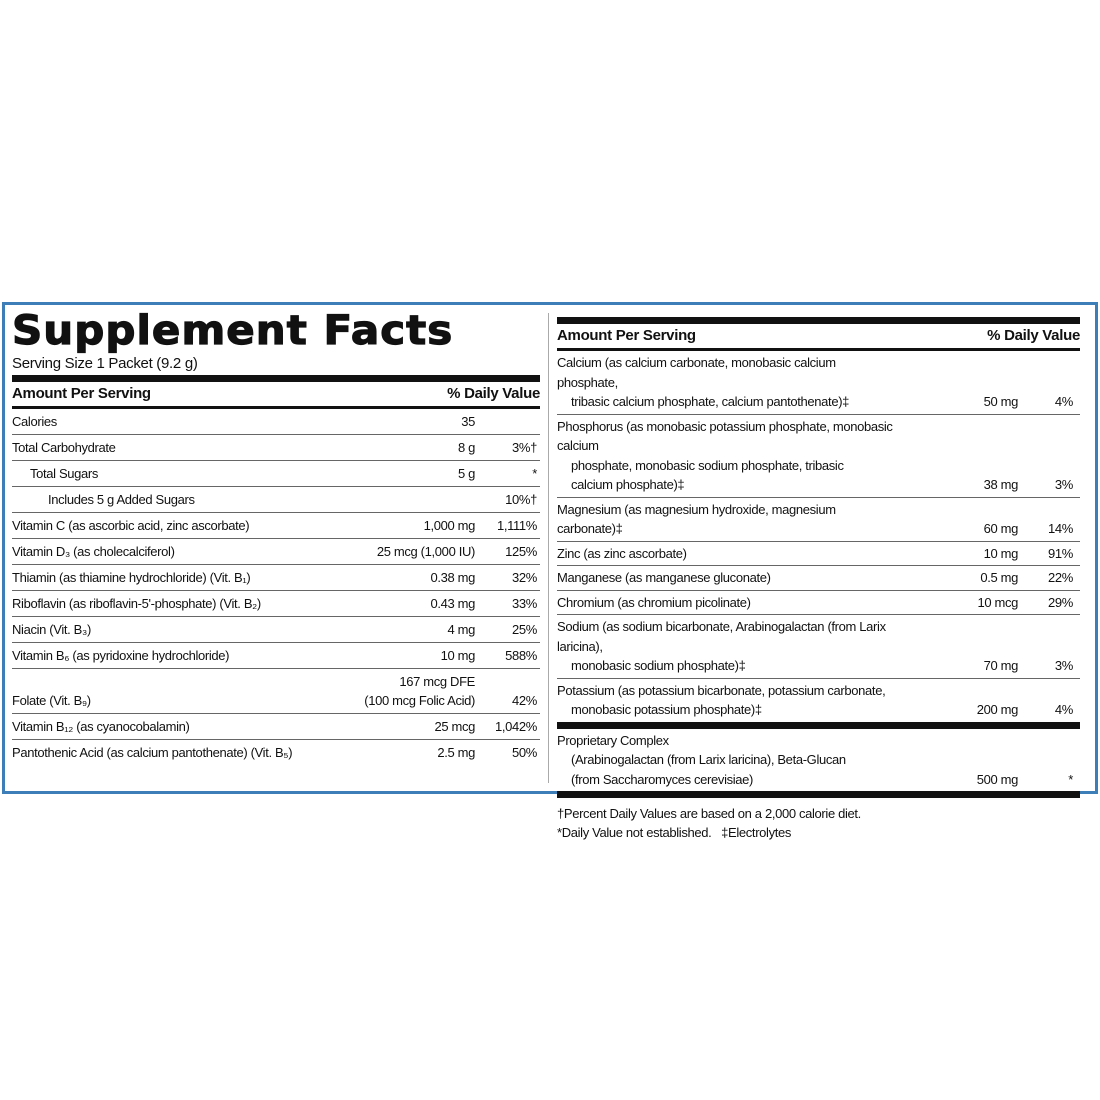 The height and width of the screenshot is (1100, 1100). Describe the element at coordinates (521, 499) in the screenshot. I see `daily-value-text: 10%†` at that location.